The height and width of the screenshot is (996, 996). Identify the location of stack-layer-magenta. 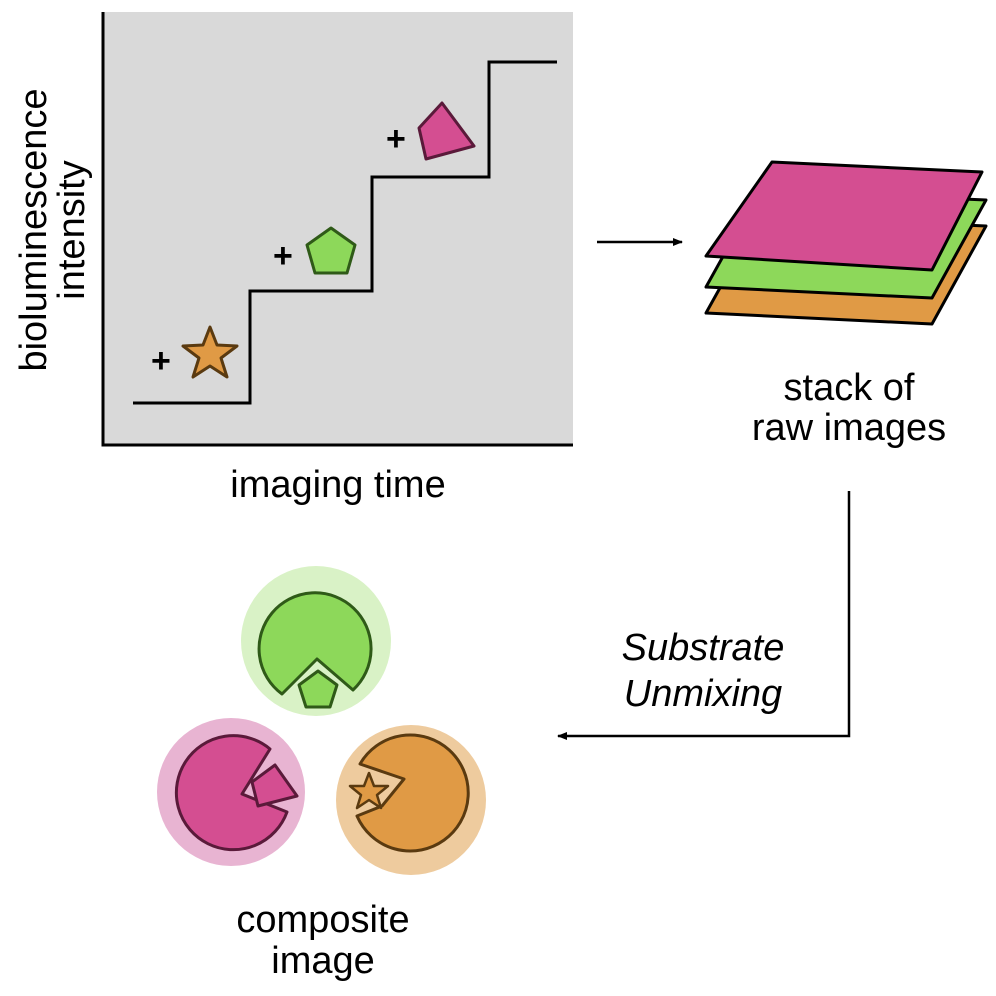
(844, 216).